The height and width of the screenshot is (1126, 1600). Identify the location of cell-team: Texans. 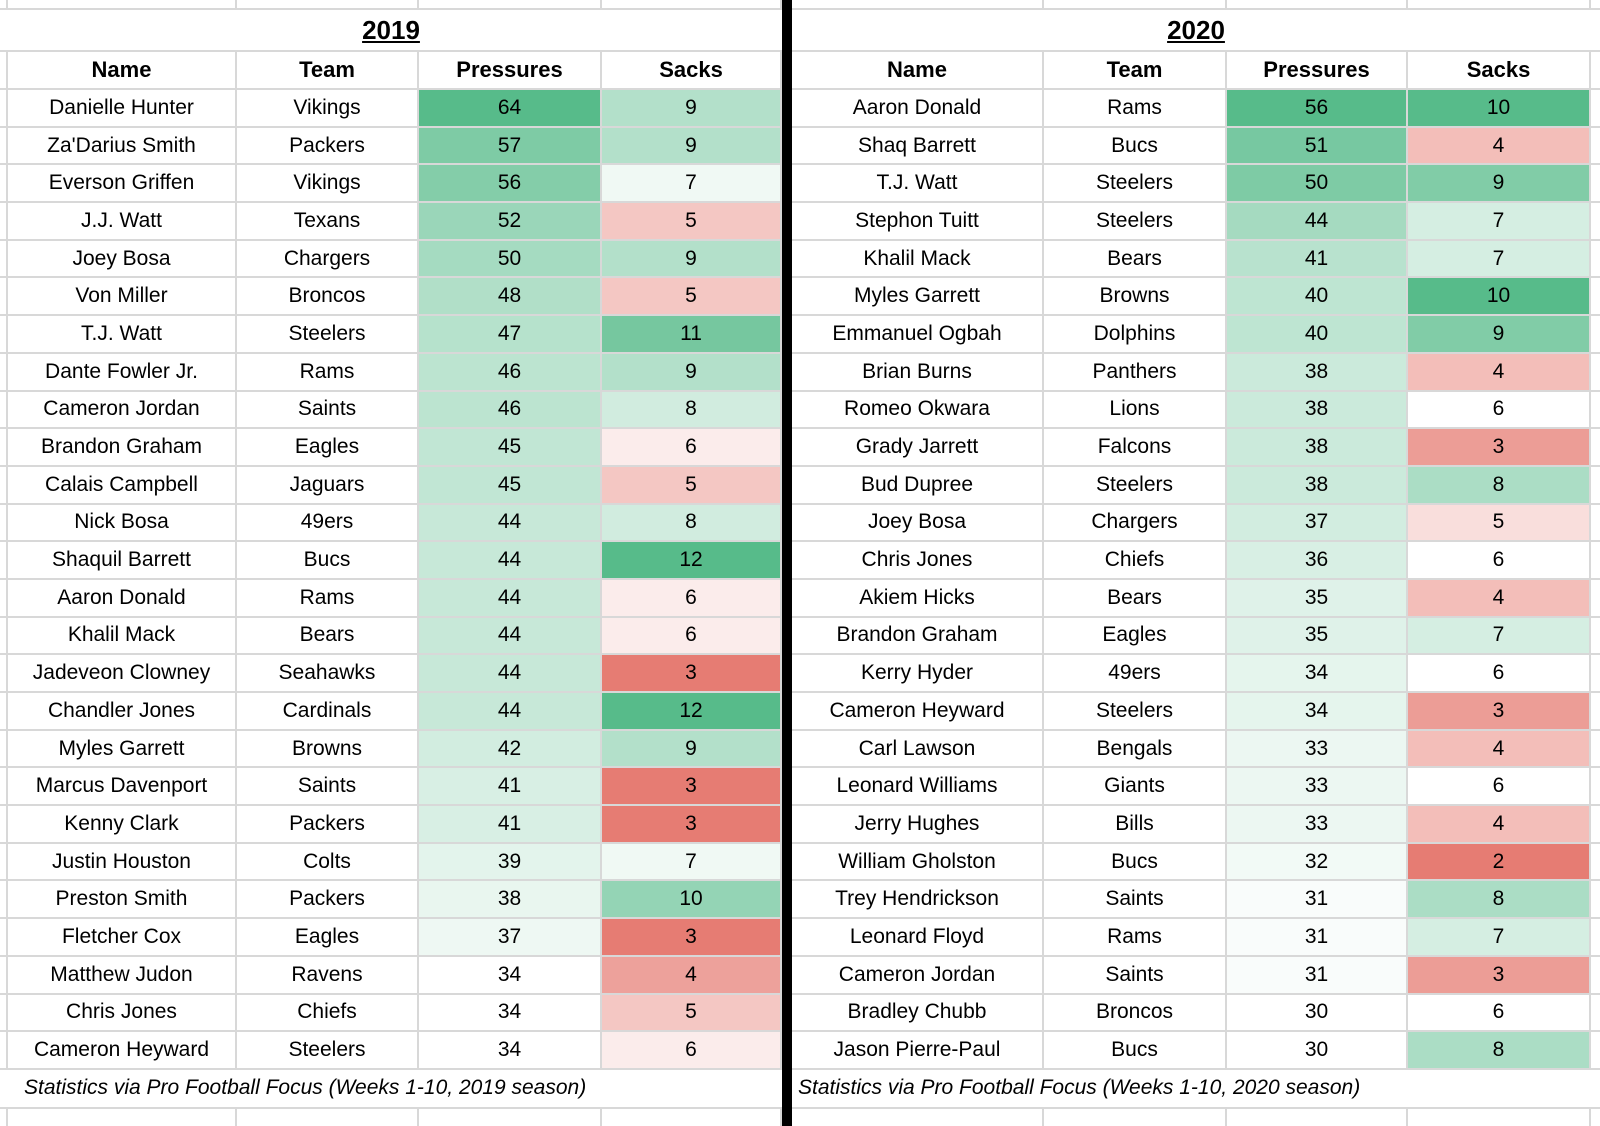
(328, 222).